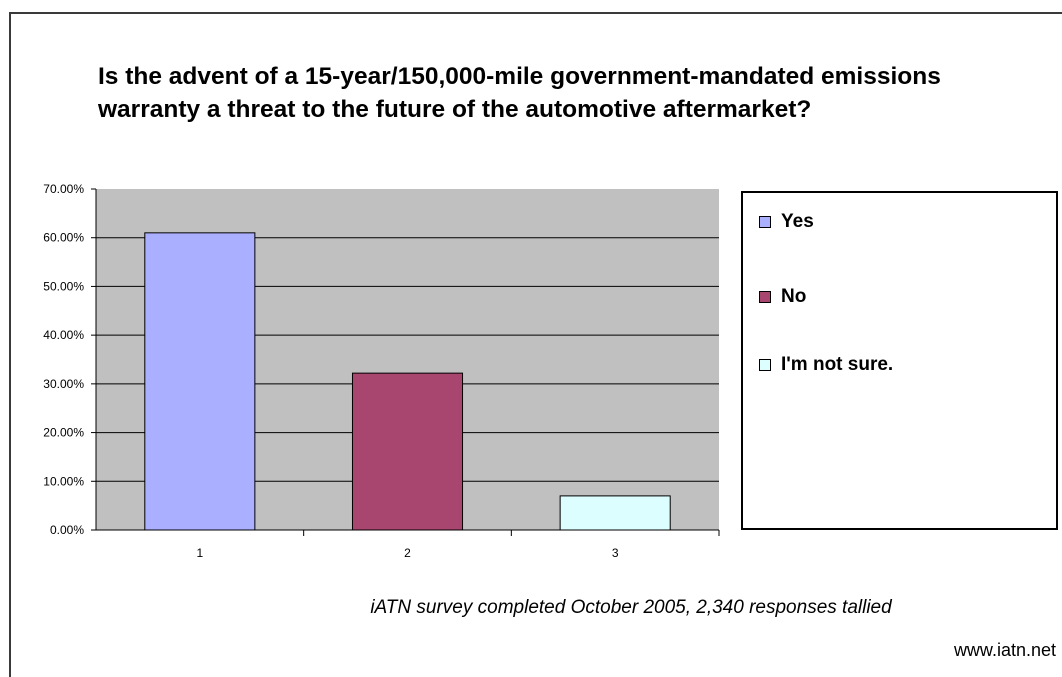  Describe the element at coordinates (63, 481) in the screenshot. I see `y-tick-label: 10.00%` at that location.